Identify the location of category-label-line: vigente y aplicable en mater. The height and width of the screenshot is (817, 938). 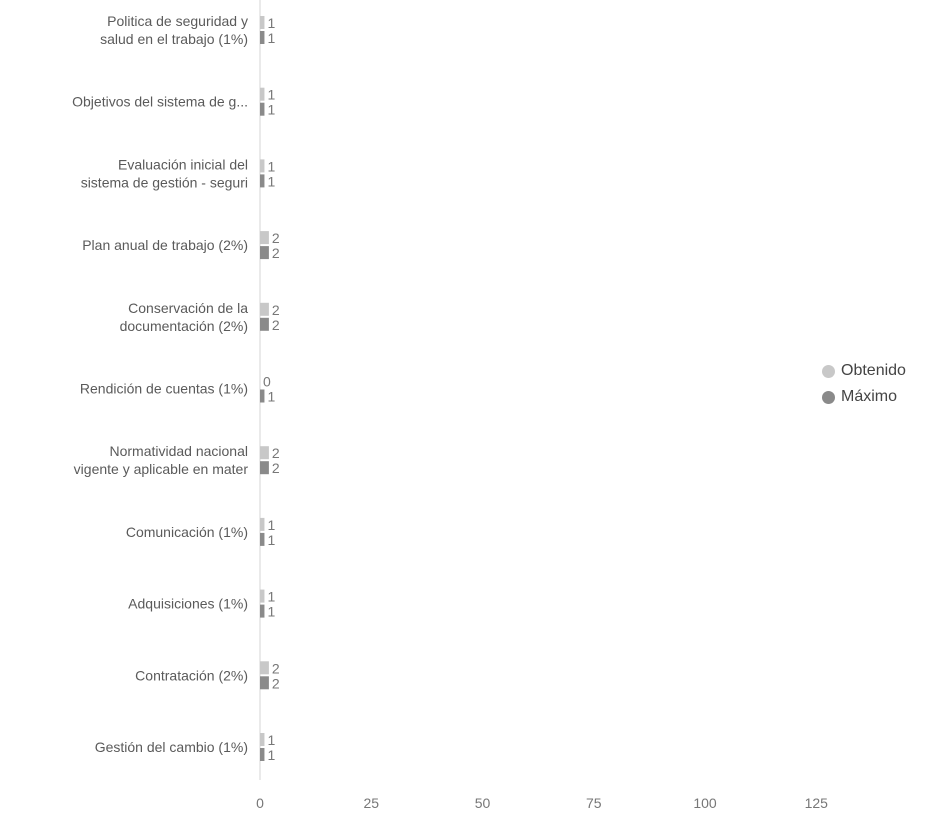
(161, 469).